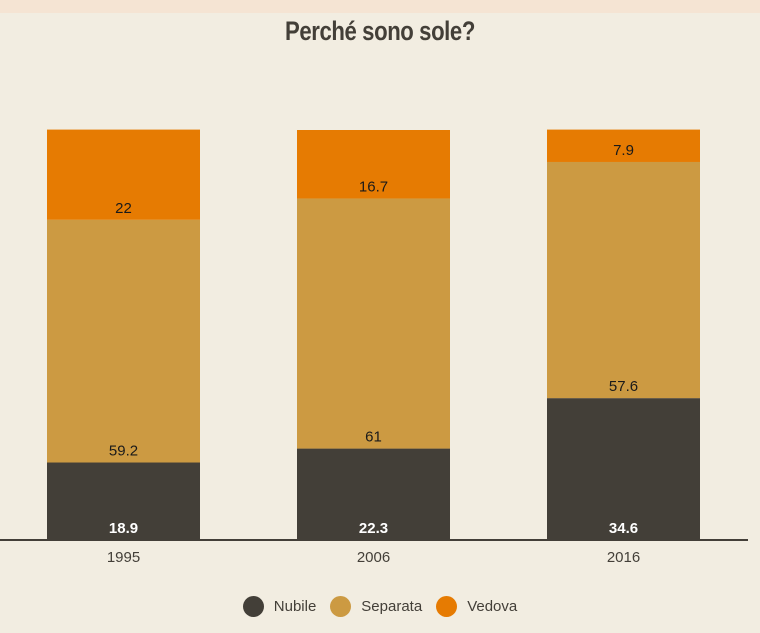 Image resolution: width=760 pixels, height=633 pixels. Describe the element at coordinates (623, 469) in the screenshot. I see `bar-segment-nubile-2016` at that location.